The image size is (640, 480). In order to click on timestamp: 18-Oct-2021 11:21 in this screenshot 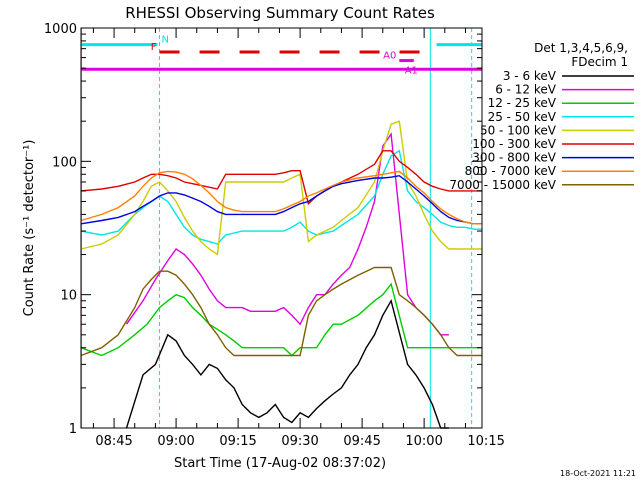, I will do `click(598, 473)`.